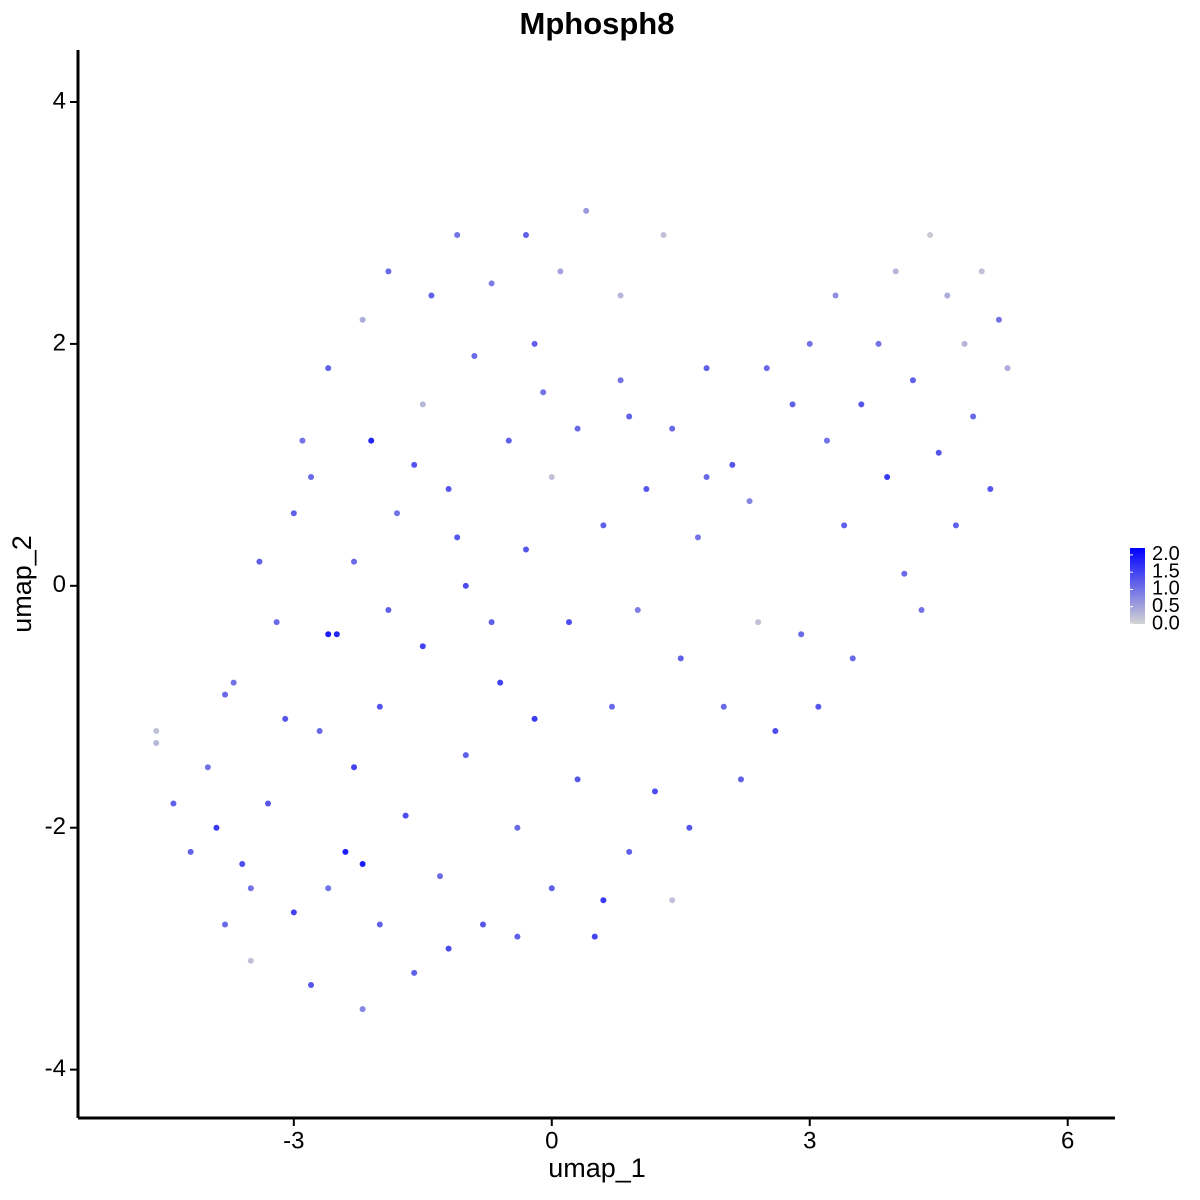 The width and height of the screenshot is (1200, 1200). Describe the element at coordinates (59, 342) in the screenshot. I see `y-tick-label: 2` at that location.